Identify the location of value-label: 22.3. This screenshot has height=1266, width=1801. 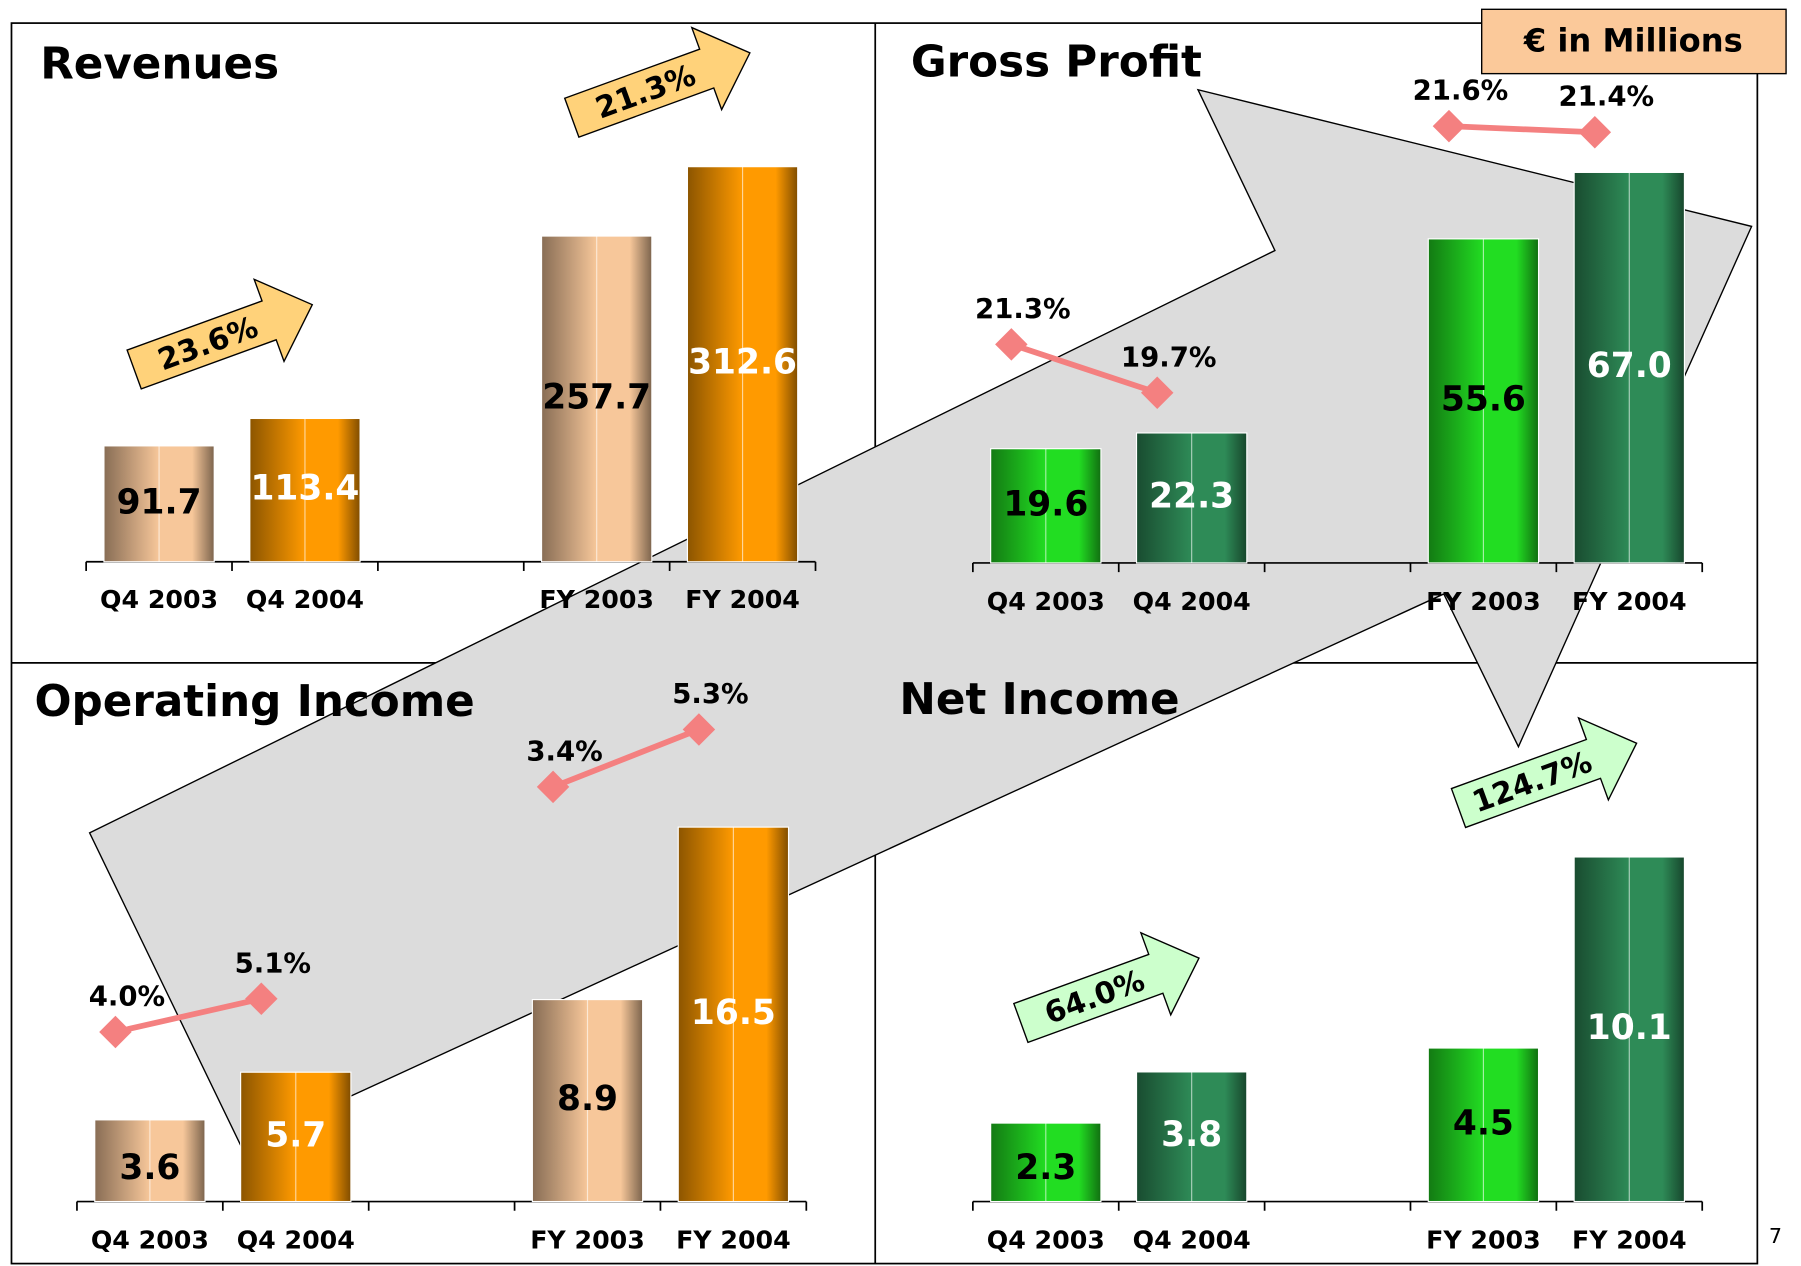
(1191, 496).